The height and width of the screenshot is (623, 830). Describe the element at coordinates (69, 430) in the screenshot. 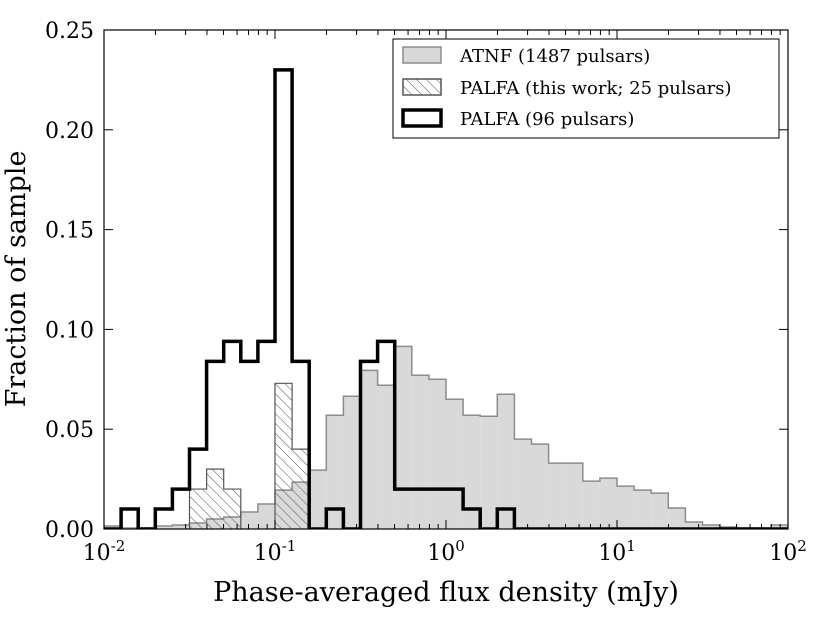

I see `y-tick-label-1: 0.05` at that location.